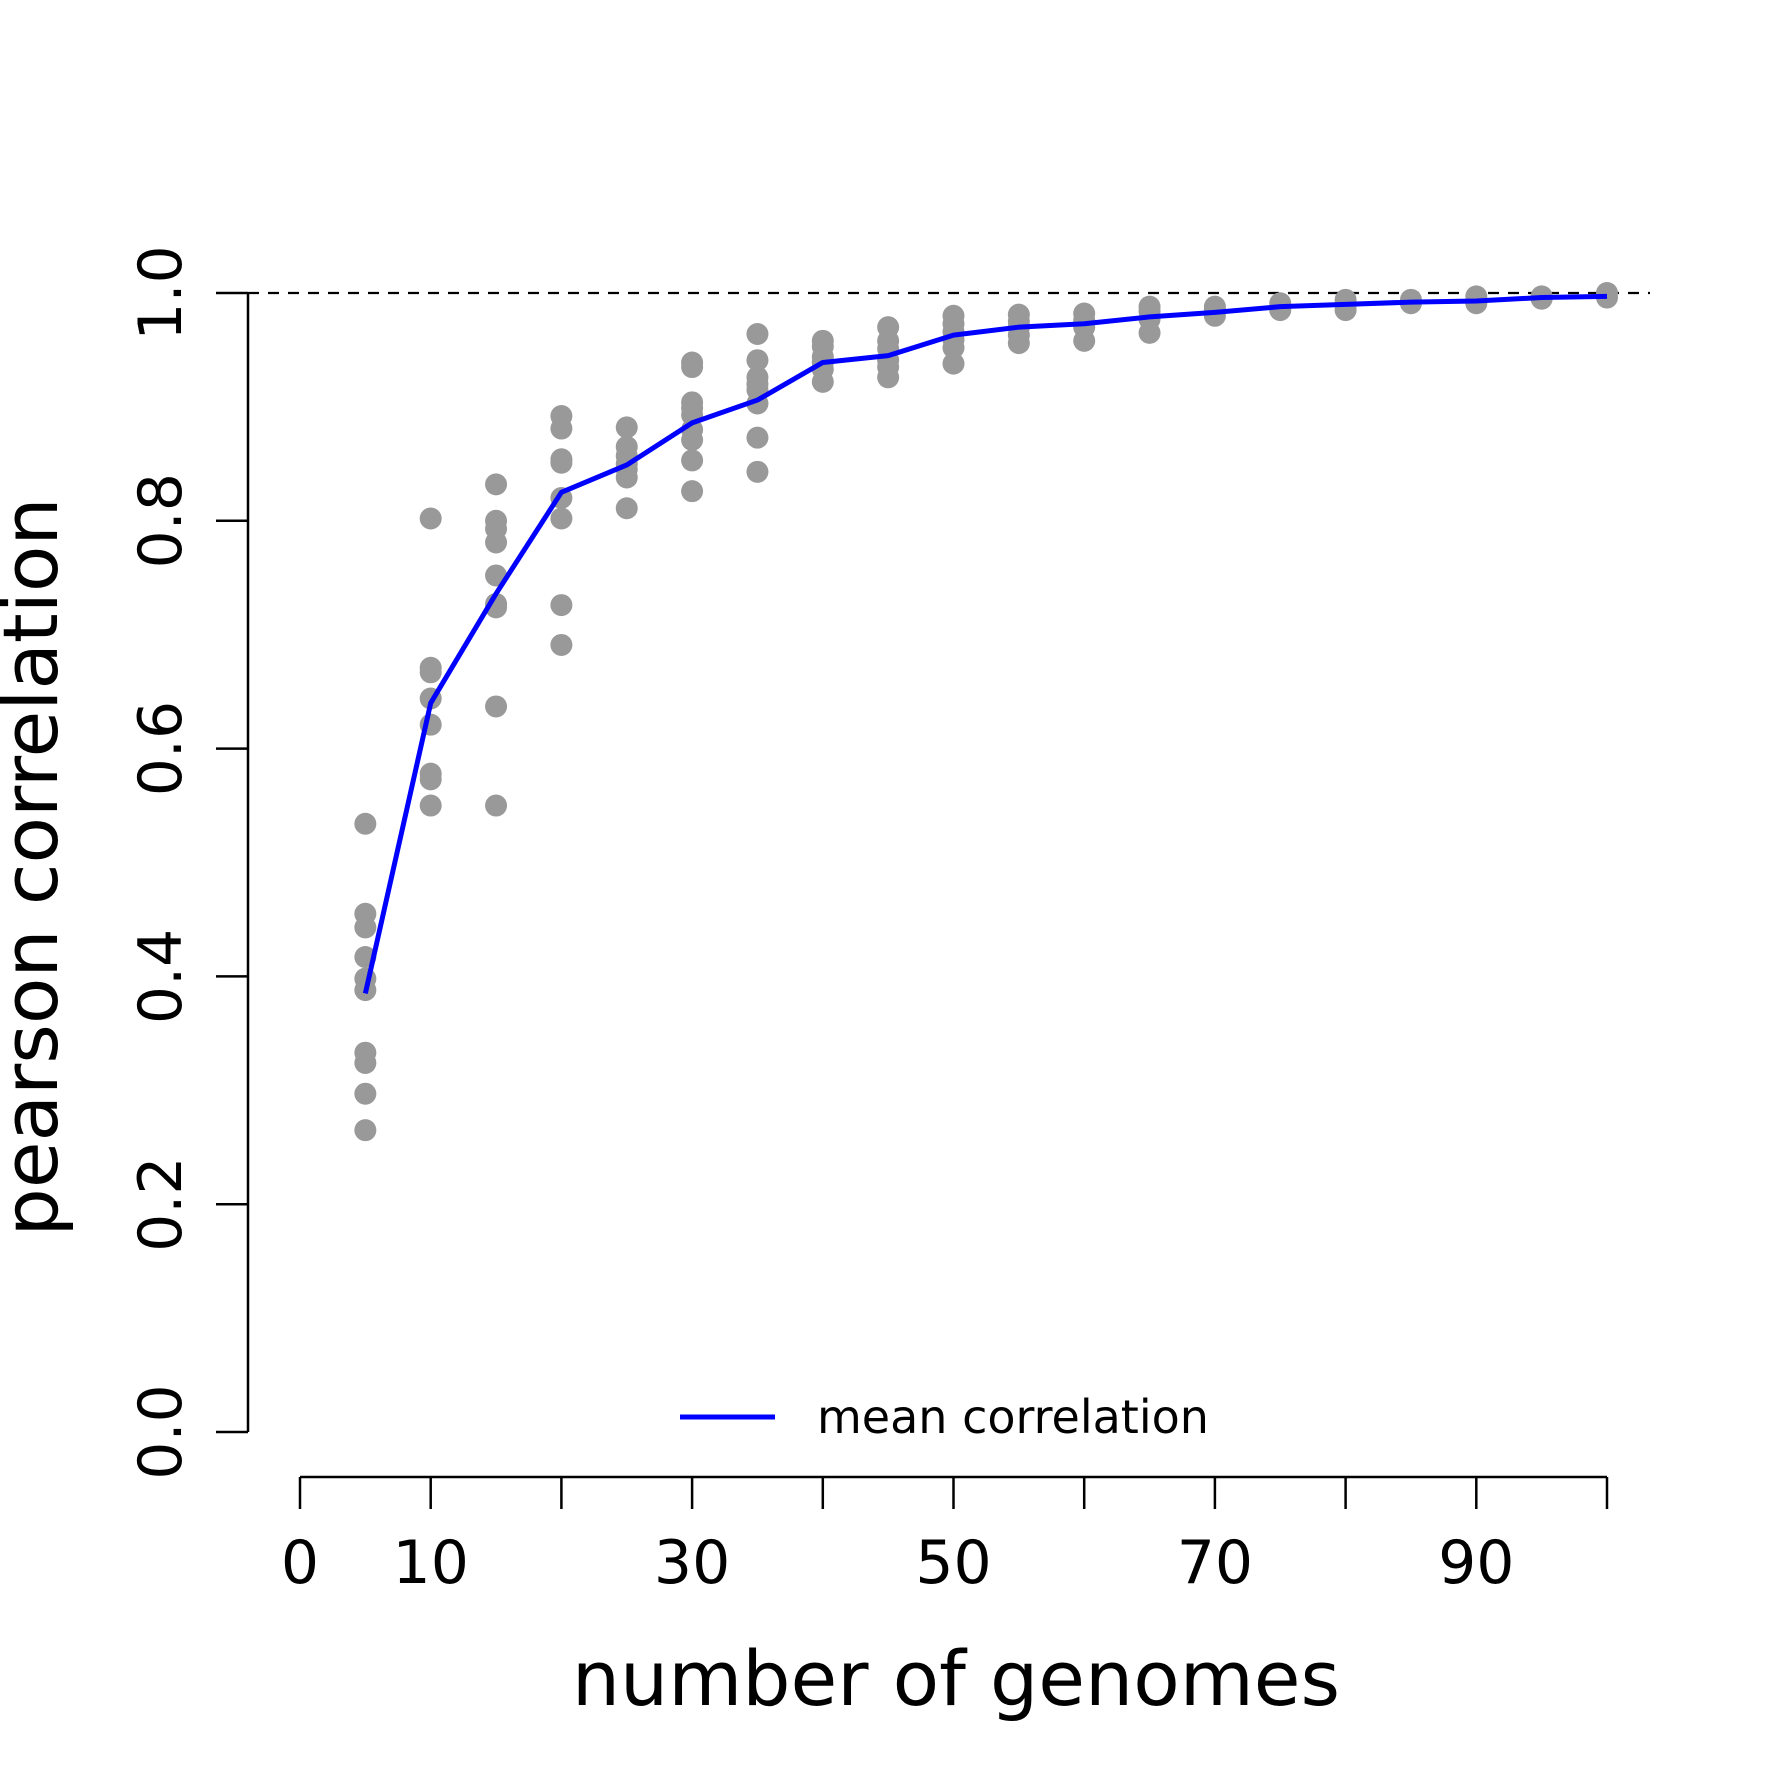 The height and width of the screenshot is (1771, 1771). I want to click on x-tick-label: 70, so click(1215, 1563).